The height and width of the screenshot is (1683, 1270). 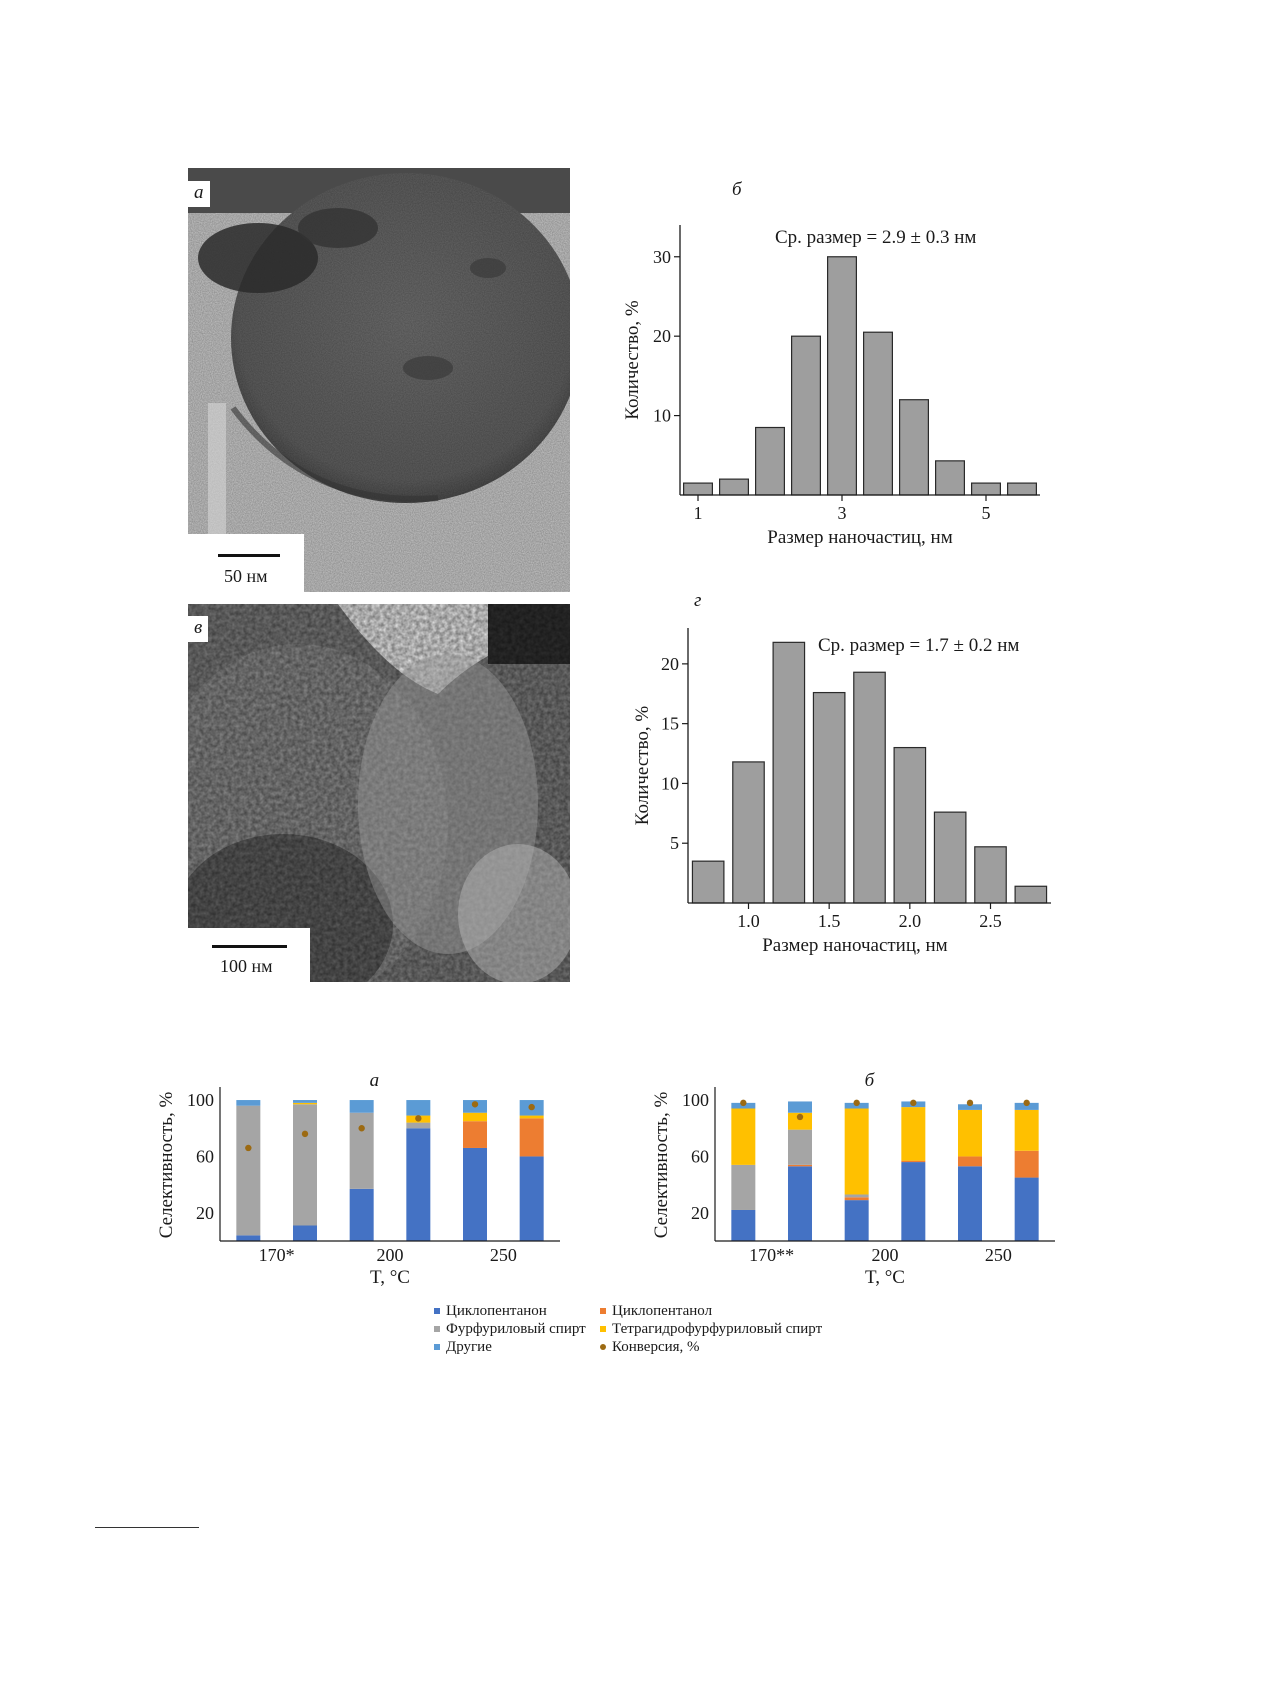 What do you see at coordinates (603, 1329) in the screenshot?
I see `legend-swatch-thfa` at bounding box center [603, 1329].